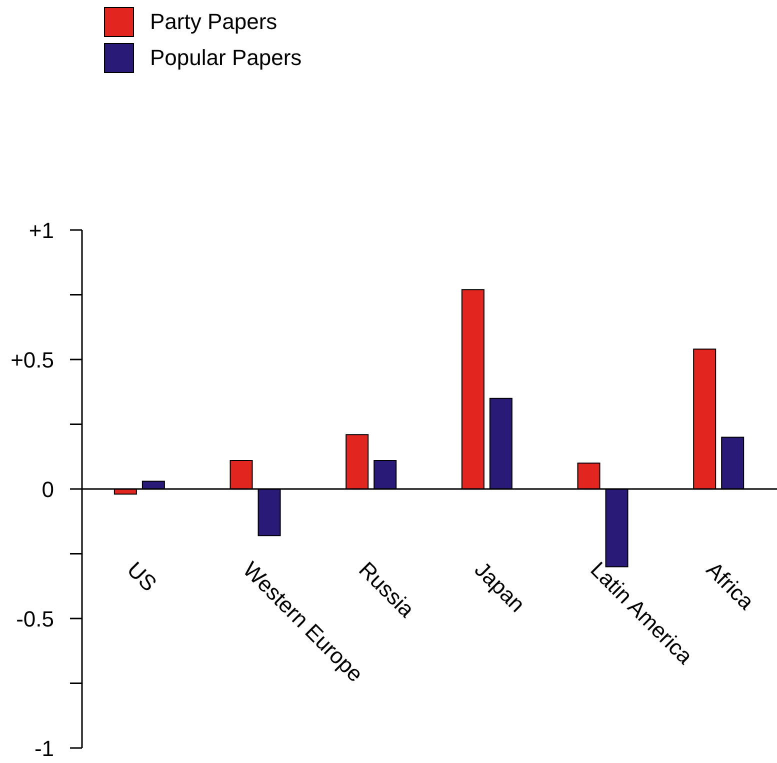 The height and width of the screenshot is (763, 777). What do you see at coordinates (226, 58) in the screenshot?
I see `legend-label: Popular Papers` at bounding box center [226, 58].